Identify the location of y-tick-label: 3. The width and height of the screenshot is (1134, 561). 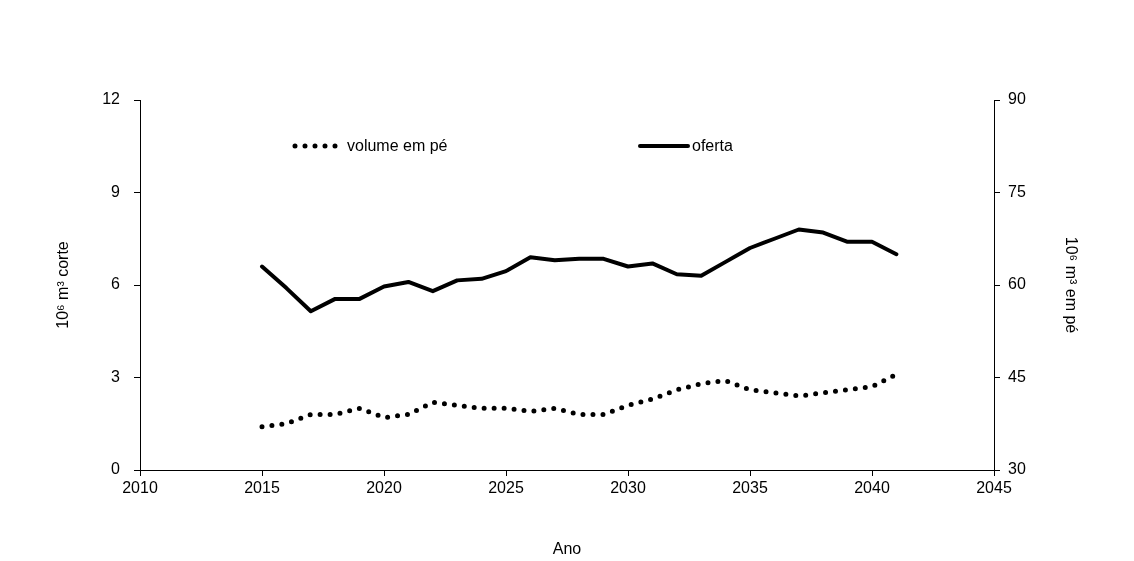
(116, 376).